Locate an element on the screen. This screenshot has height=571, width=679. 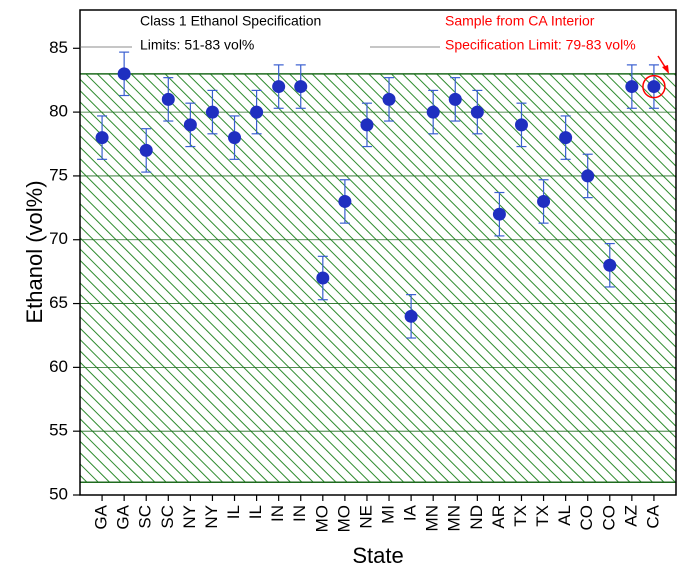
annotation: Class 1 Ethanol Specification is located at coordinates (230, 21).